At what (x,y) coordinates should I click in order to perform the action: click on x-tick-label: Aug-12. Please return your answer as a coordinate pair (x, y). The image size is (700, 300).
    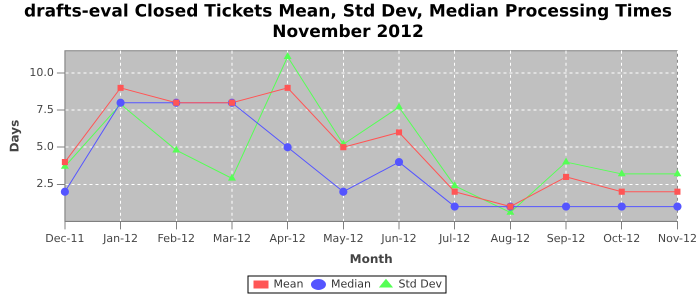
    Looking at the image, I should click on (510, 238).